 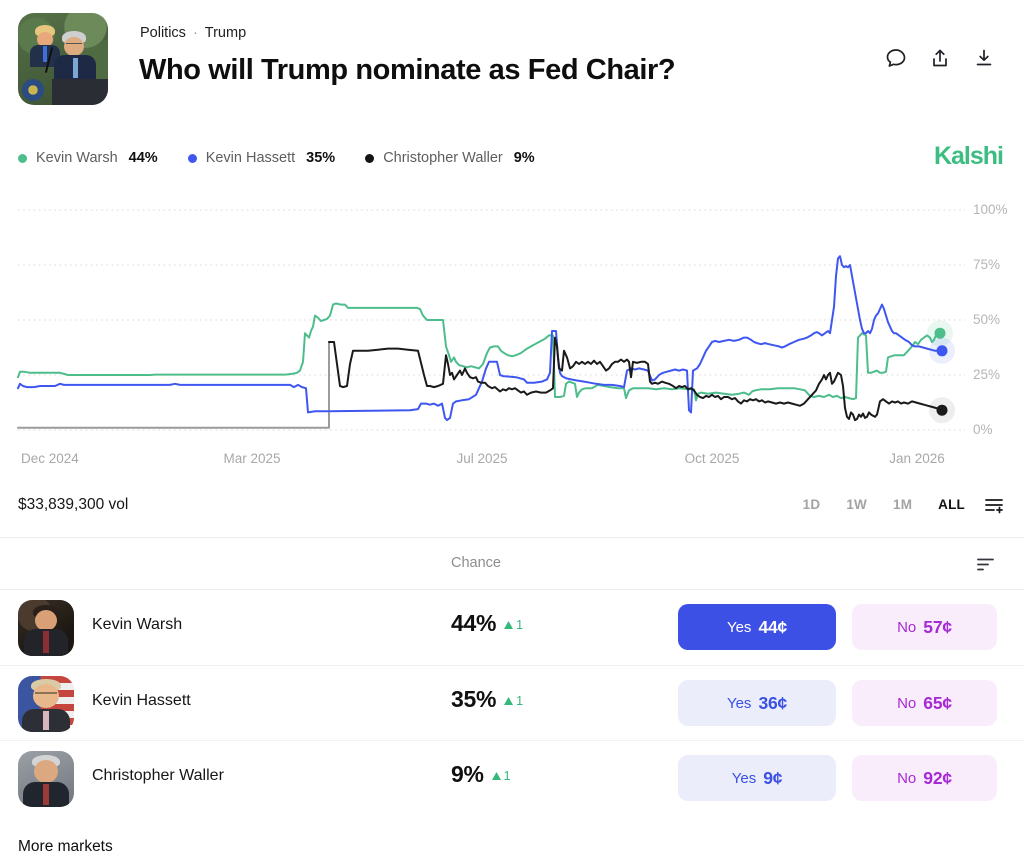 I want to click on y-axis-labels: 100% 75% 50% 25% 0%, so click(x=998, y=333).